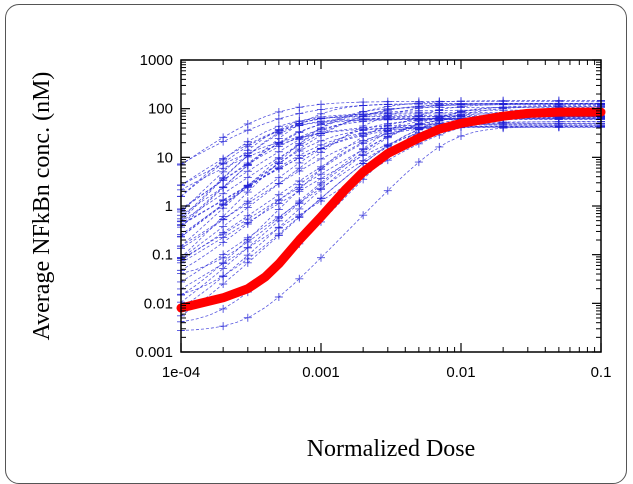  Describe the element at coordinates (160, 109) in the screenshot. I see `y-tick-label: 100` at that location.